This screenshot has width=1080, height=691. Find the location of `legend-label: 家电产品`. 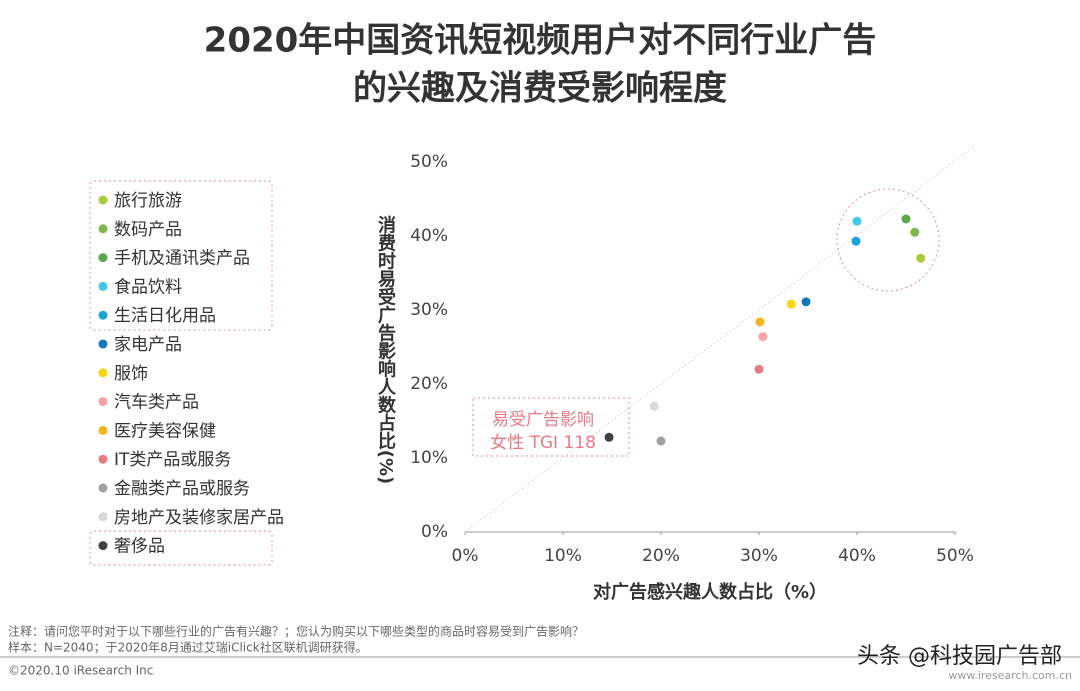

legend-label: 家电产品 is located at coordinates (148, 345).